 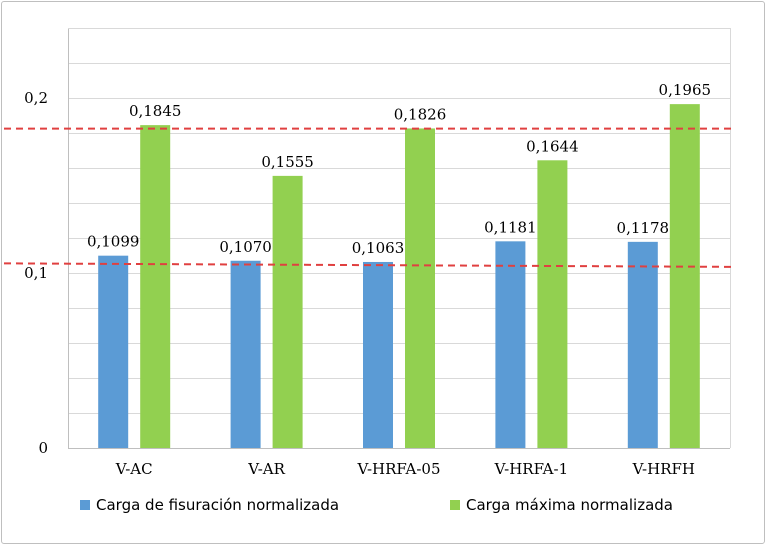 What do you see at coordinates (113, 242) in the screenshot?
I see `data-label: 0,1099` at bounding box center [113, 242].